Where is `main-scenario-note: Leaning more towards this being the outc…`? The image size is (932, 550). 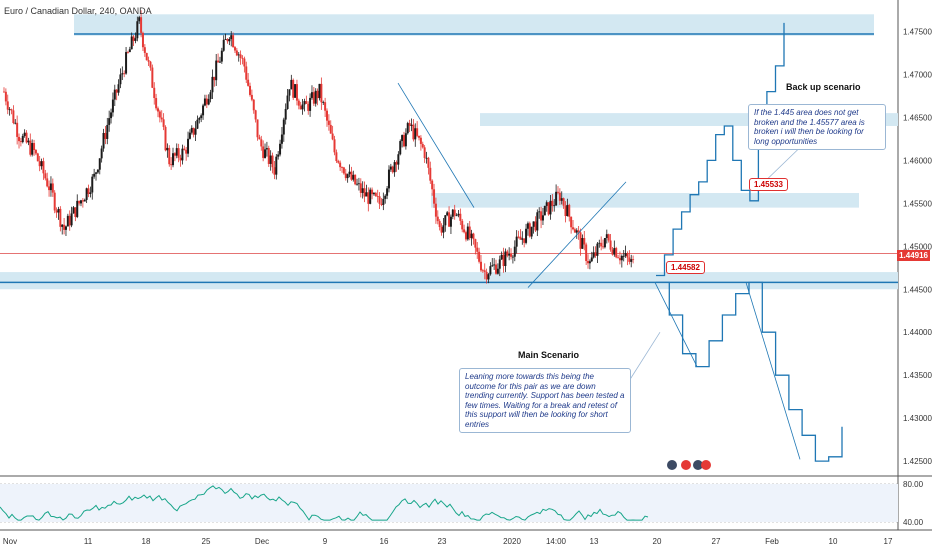
main-scenario-note: Leaning more towards this being the outc… is located at coordinates (545, 400).